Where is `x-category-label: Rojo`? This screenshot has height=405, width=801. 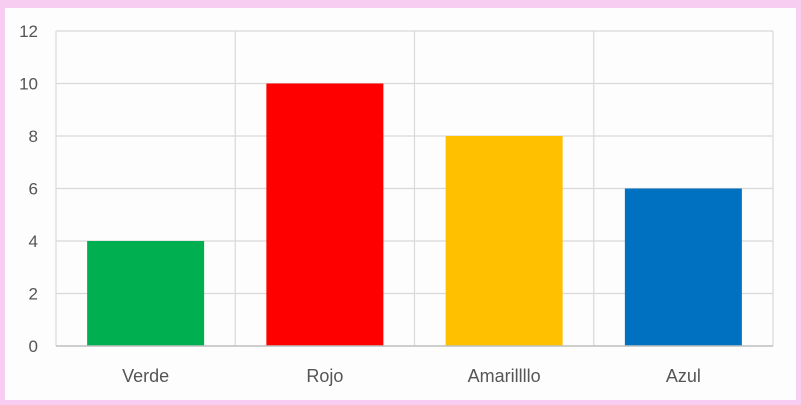 x-category-label: Rojo is located at coordinates (324, 376).